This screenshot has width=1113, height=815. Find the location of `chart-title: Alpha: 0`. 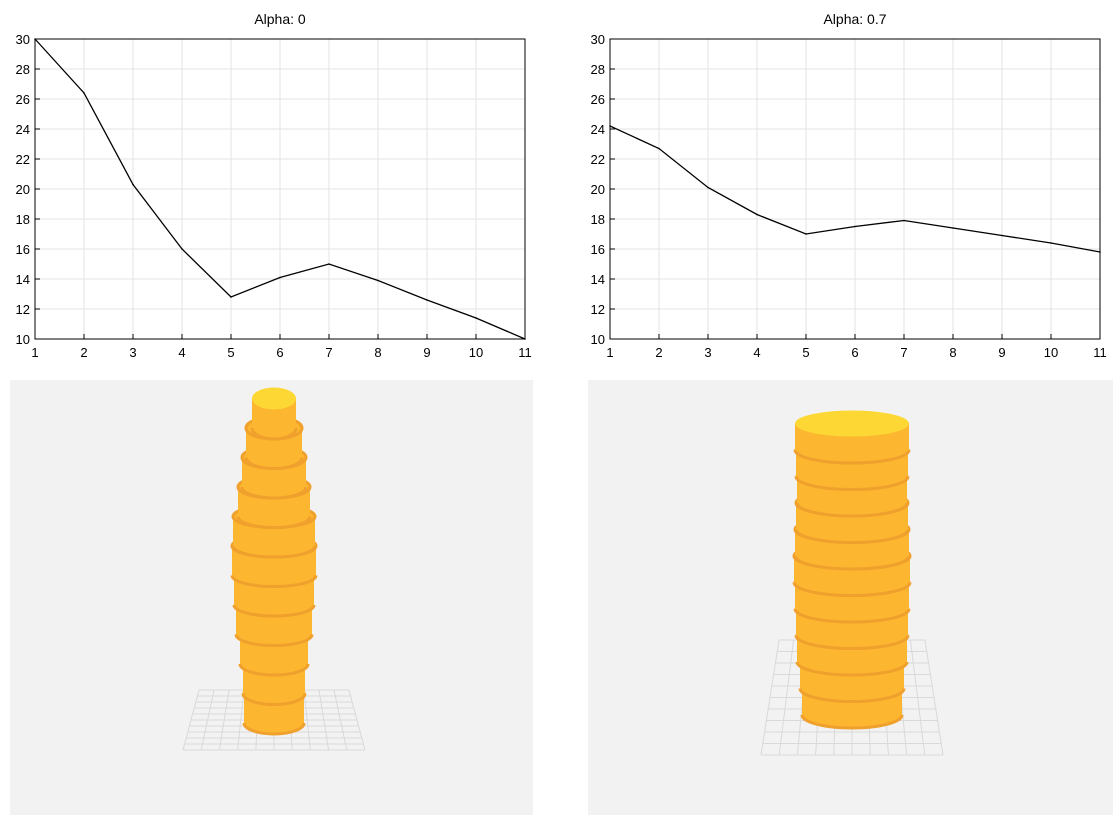

chart-title: Alpha: 0 is located at coordinates (280, 19).